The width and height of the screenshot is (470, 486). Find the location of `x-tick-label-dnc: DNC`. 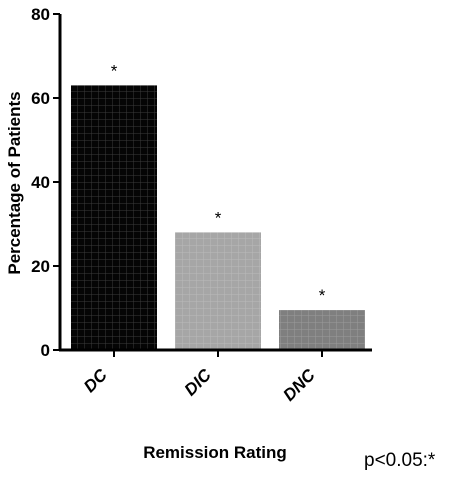

x-tick-label-dnc: DNC is located at coordinates (299, 385).